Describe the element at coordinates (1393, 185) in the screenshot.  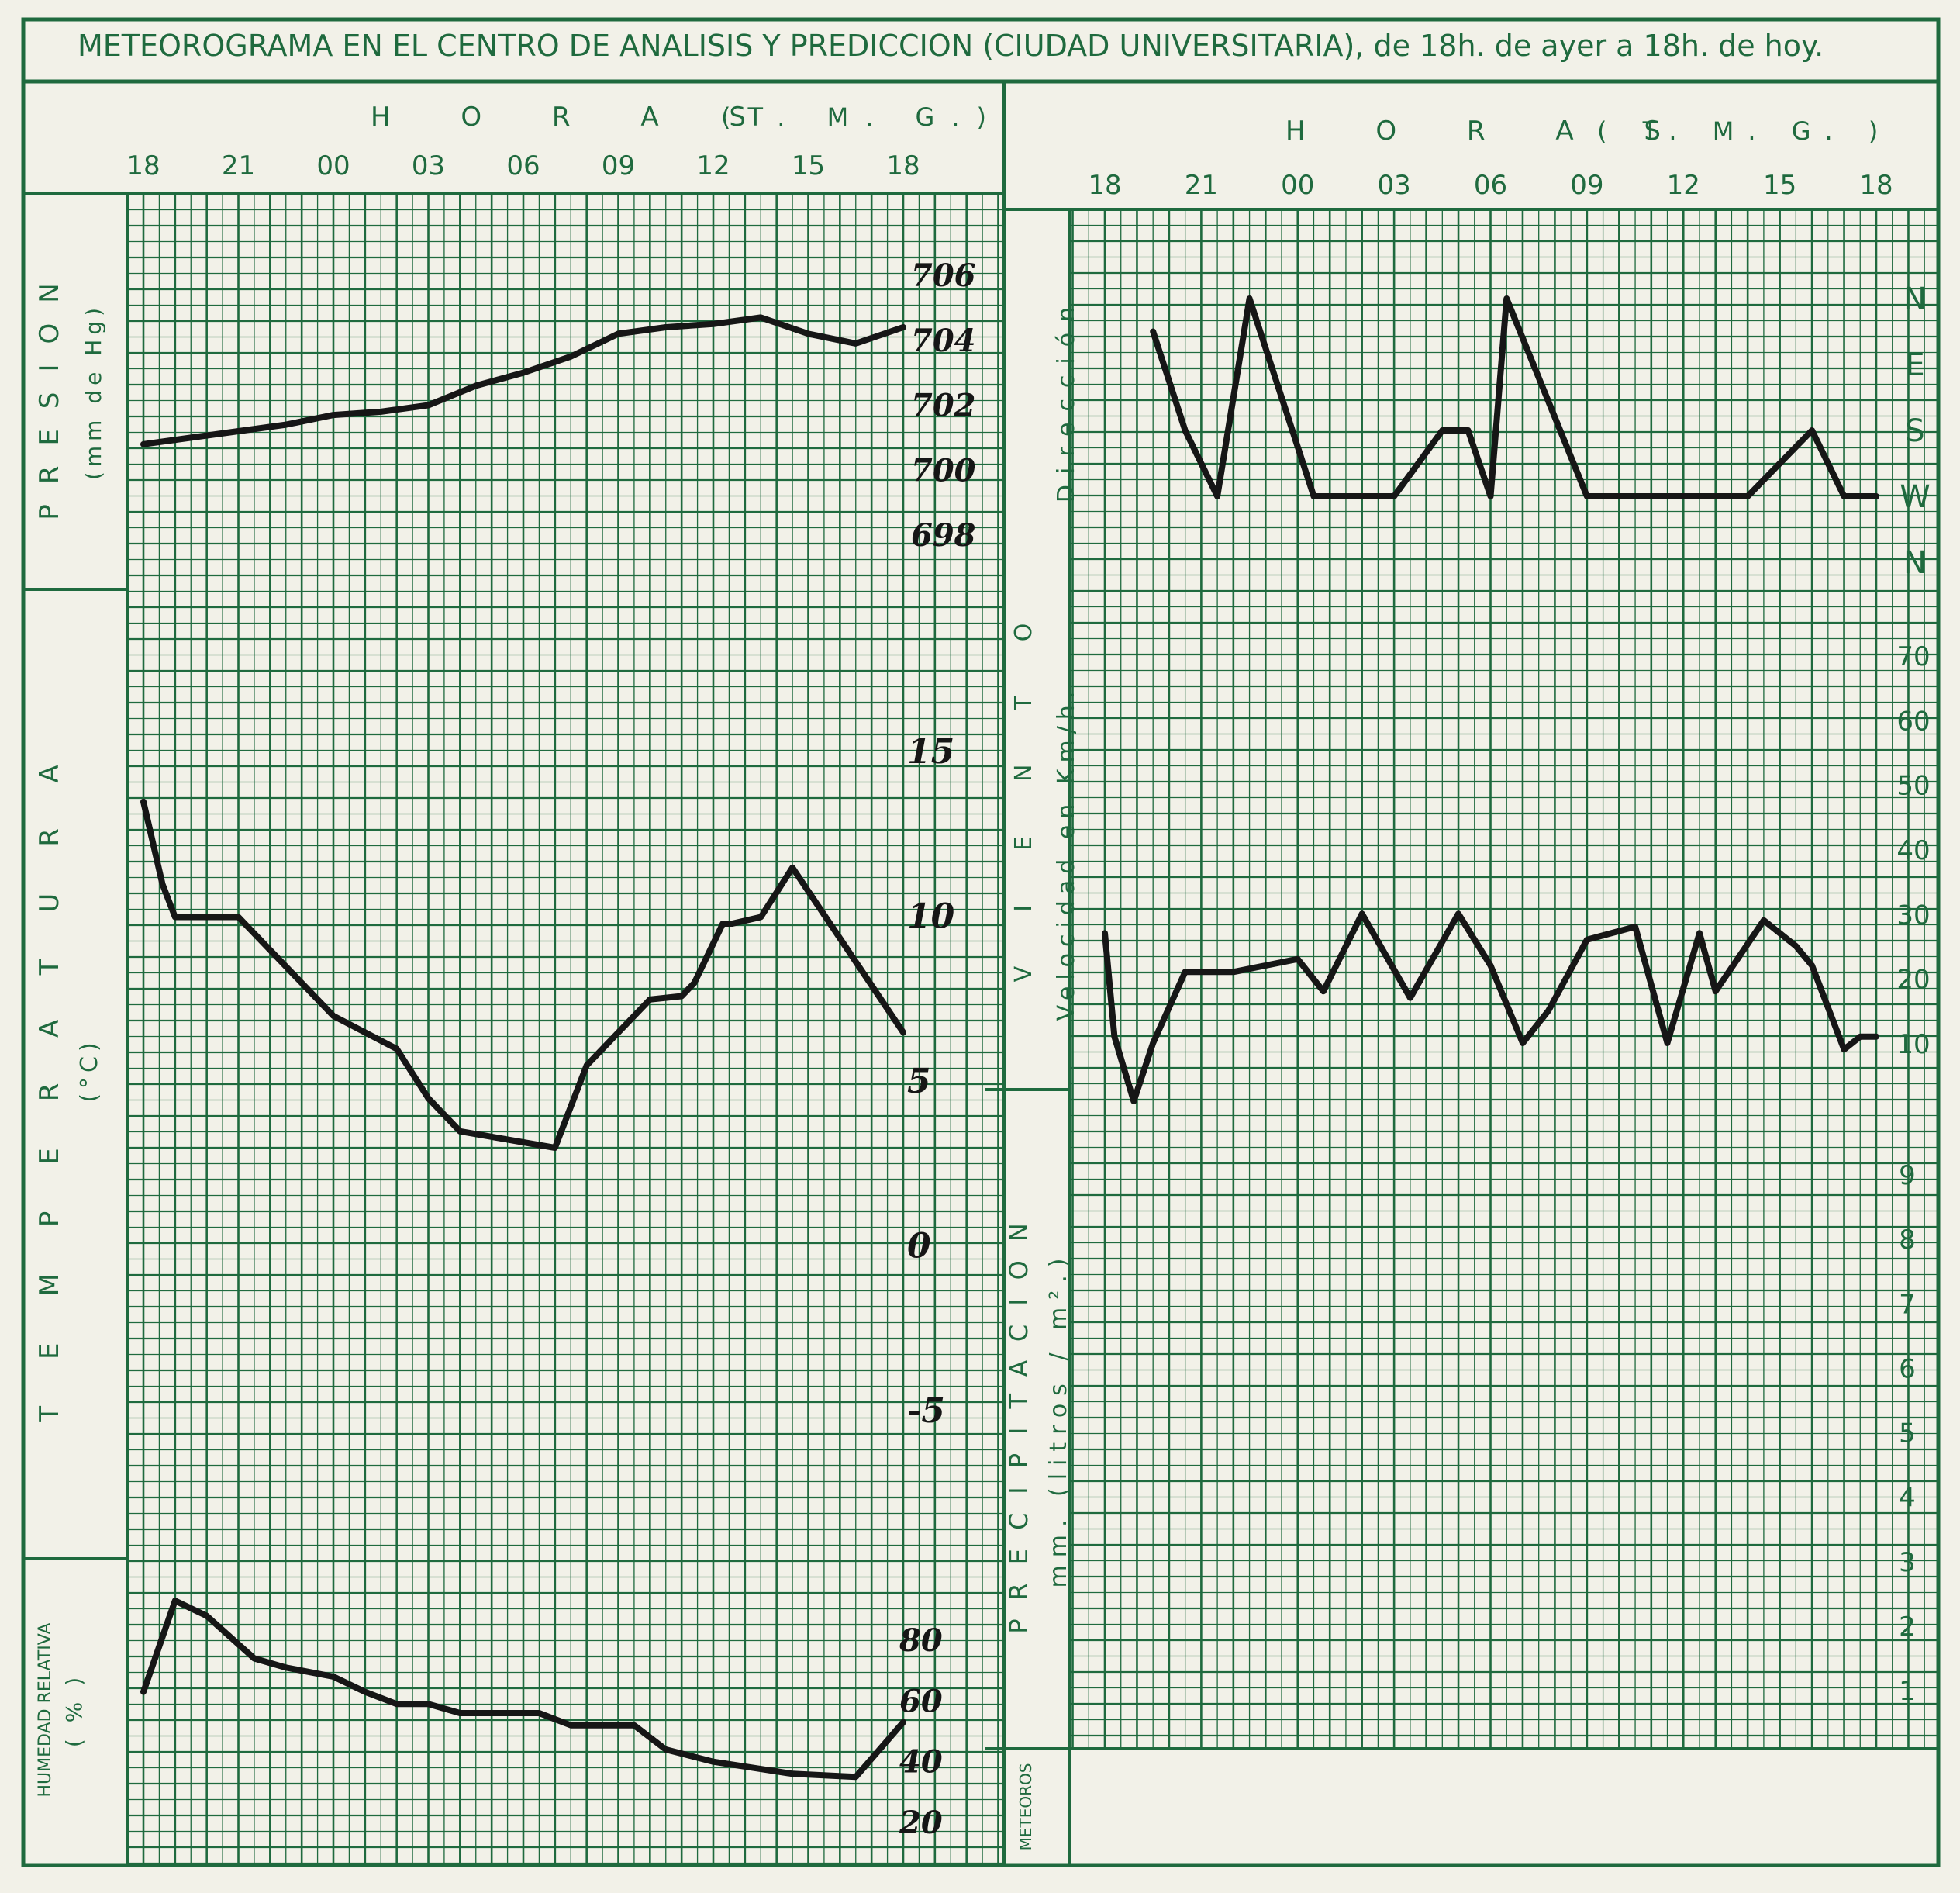
I see `right-hour-label: 03` at that location.